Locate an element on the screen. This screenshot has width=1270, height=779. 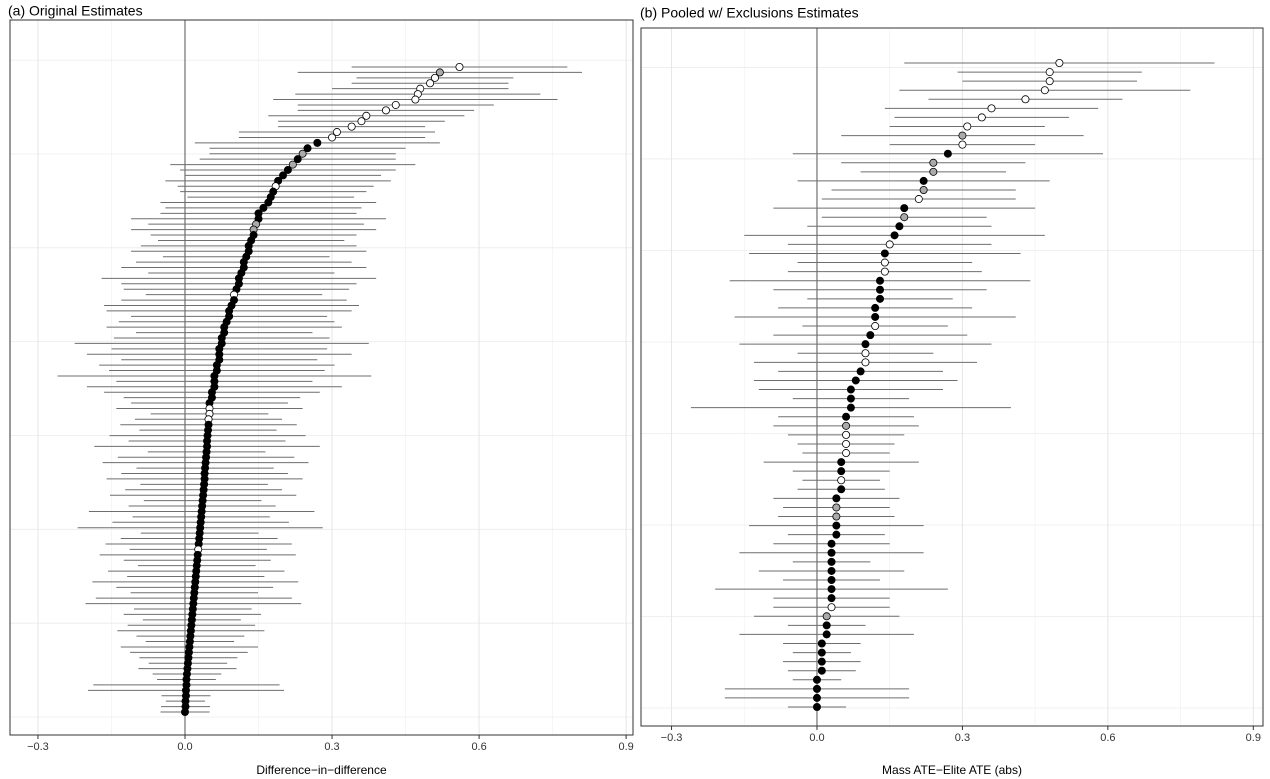
x-axis-label: Mass ATE−Elite ATE (abs) is located at coordinates (952, 770).